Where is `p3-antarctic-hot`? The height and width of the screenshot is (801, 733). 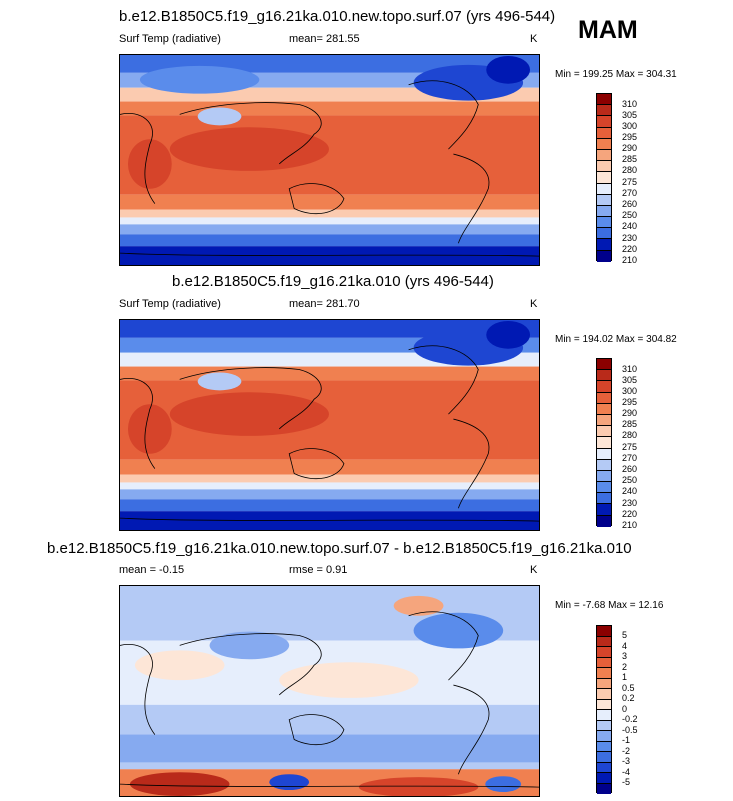 p3-antarctic-hot is located at coordinates (418, 786).